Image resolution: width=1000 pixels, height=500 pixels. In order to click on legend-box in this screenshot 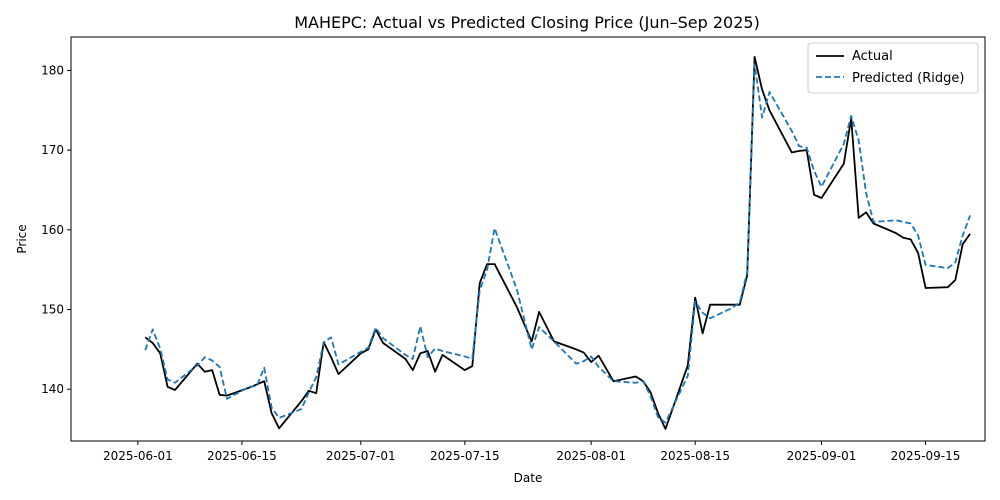, I will do `click(893, 68)`.